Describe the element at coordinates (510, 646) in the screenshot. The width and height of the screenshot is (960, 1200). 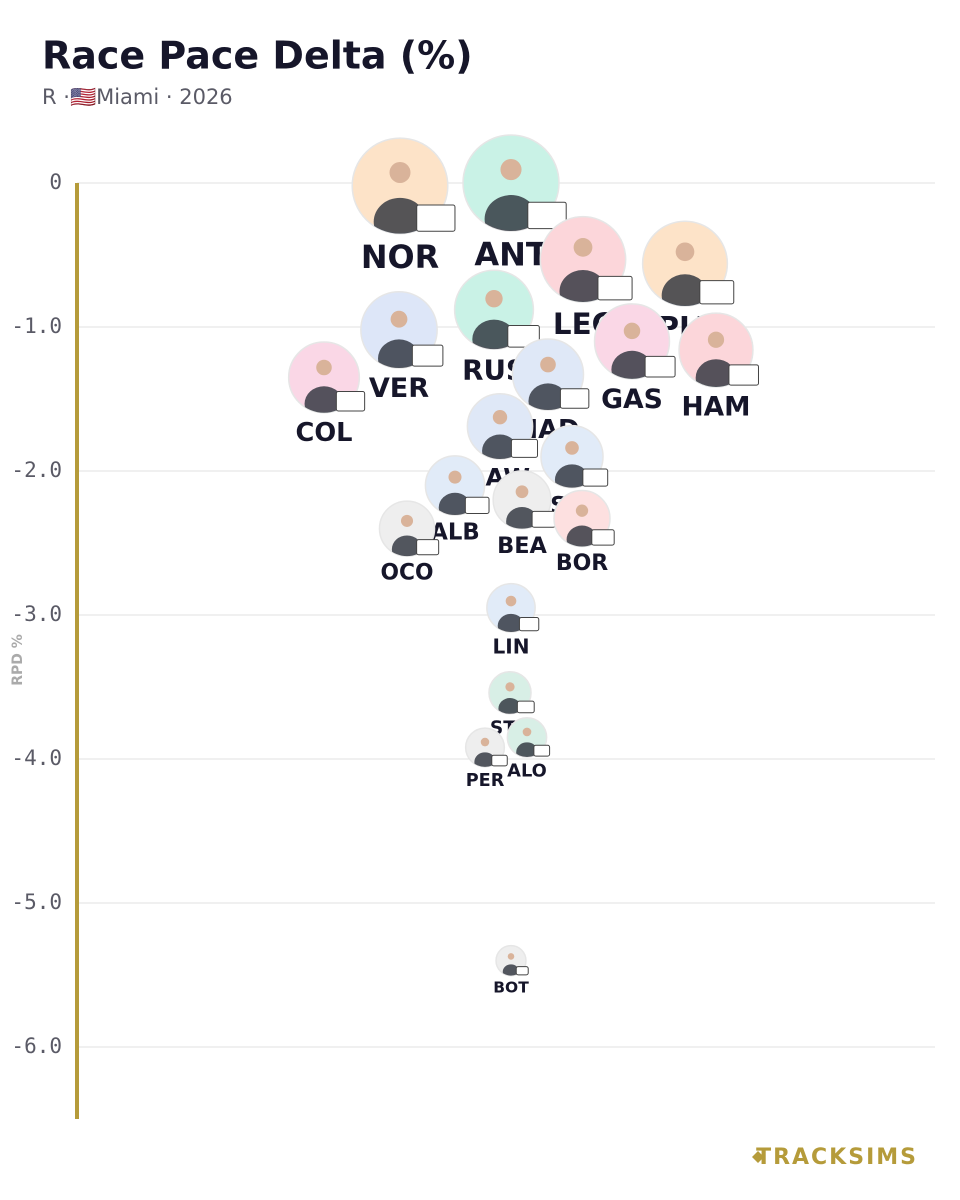
I see `driver-label: LIN` at that location.